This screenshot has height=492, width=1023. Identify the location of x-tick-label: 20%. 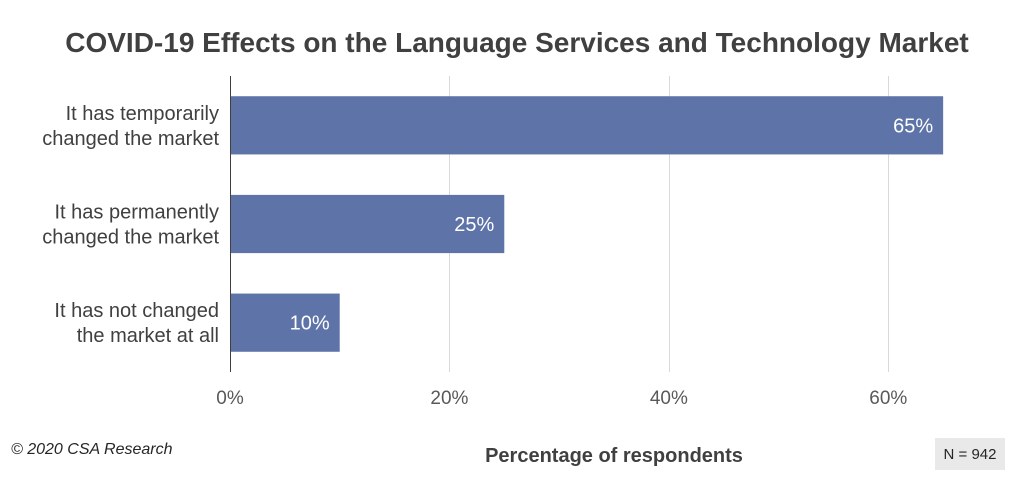
(449, 398).